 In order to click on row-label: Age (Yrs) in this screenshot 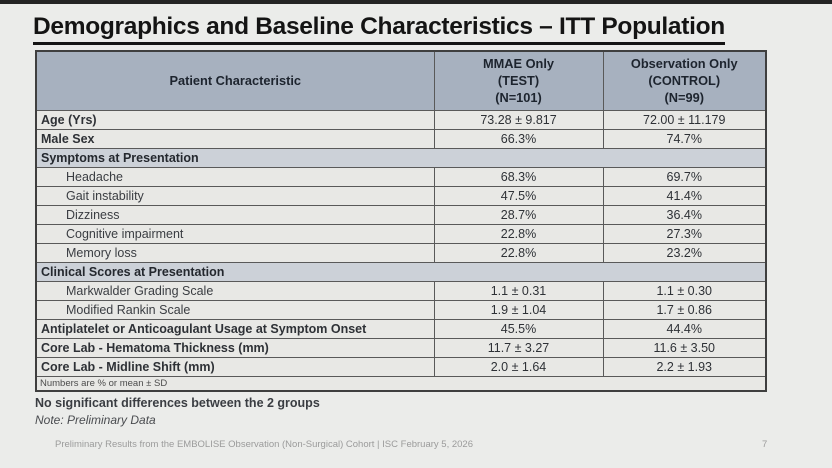, I will do `click(235, 119)`.